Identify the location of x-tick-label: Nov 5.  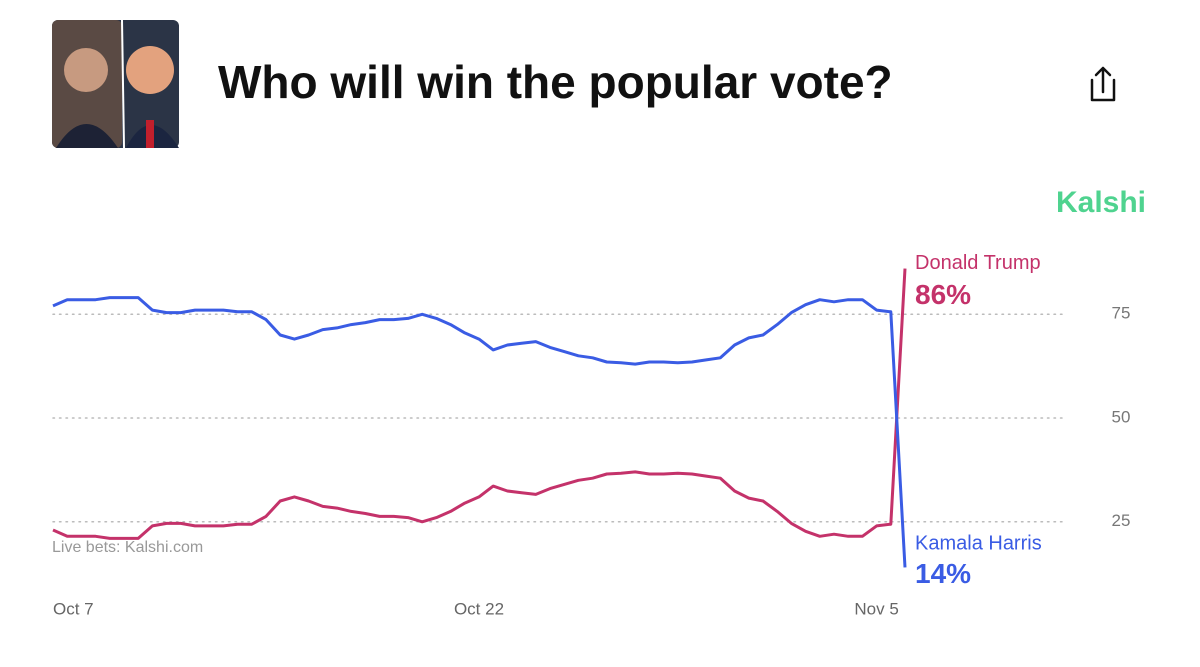
(876, 608).